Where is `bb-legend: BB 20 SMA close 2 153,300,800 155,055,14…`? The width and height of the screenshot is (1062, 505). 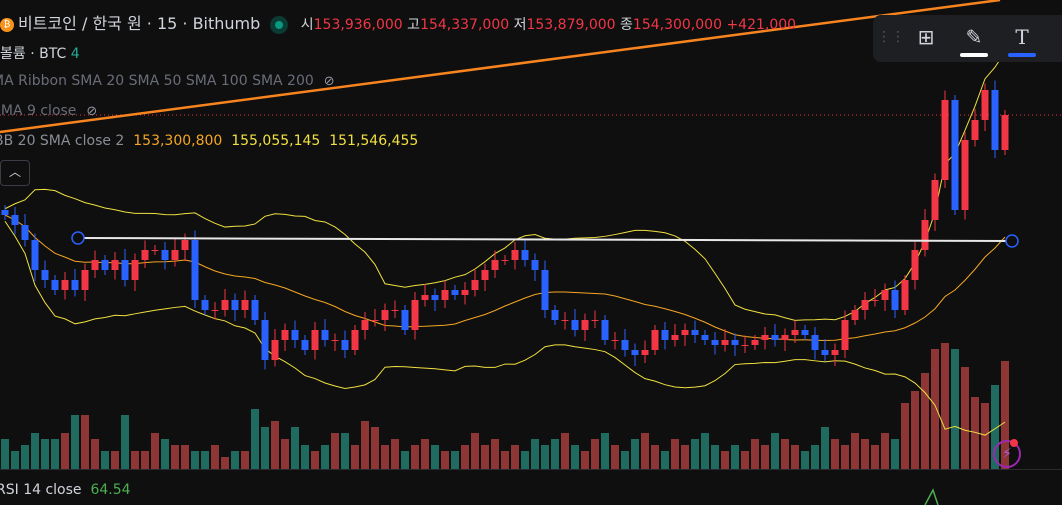 bb-legend: BB 20 SMA close 2 153,300,800 155,055,14… is located at coordinates (209, 141).